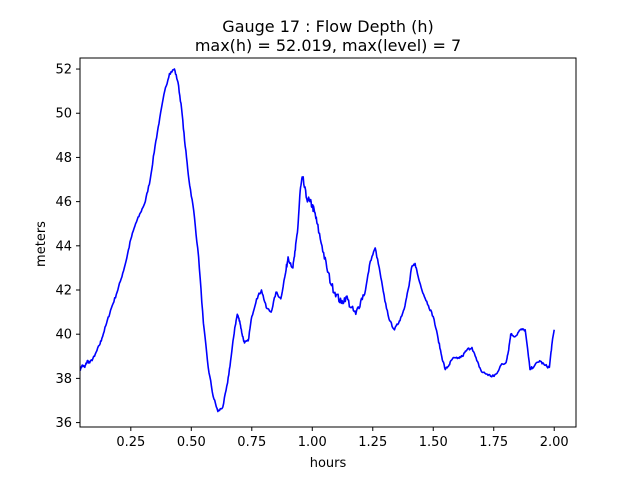 This screenshot has width=640, height=480. I want to click on y-axis-ticks: 36 38 40 42 44 46 48 50 52, so click(67, 247).